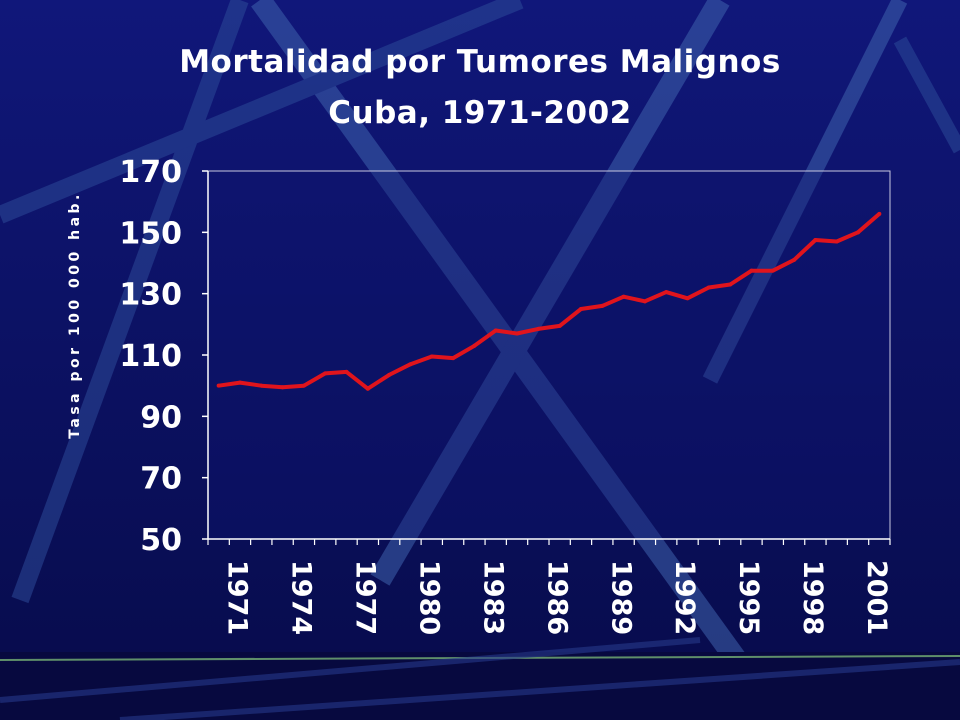 The image size is (960, 720). I want to click on y-tick-label: 150, so click(150, 233).